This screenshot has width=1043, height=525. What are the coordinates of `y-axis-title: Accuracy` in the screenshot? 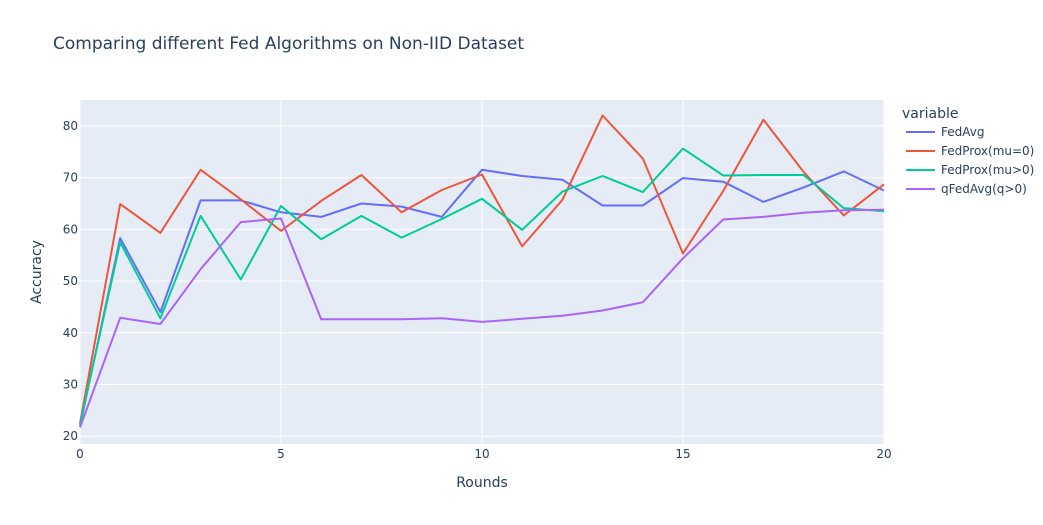 It's located at (37, 272).